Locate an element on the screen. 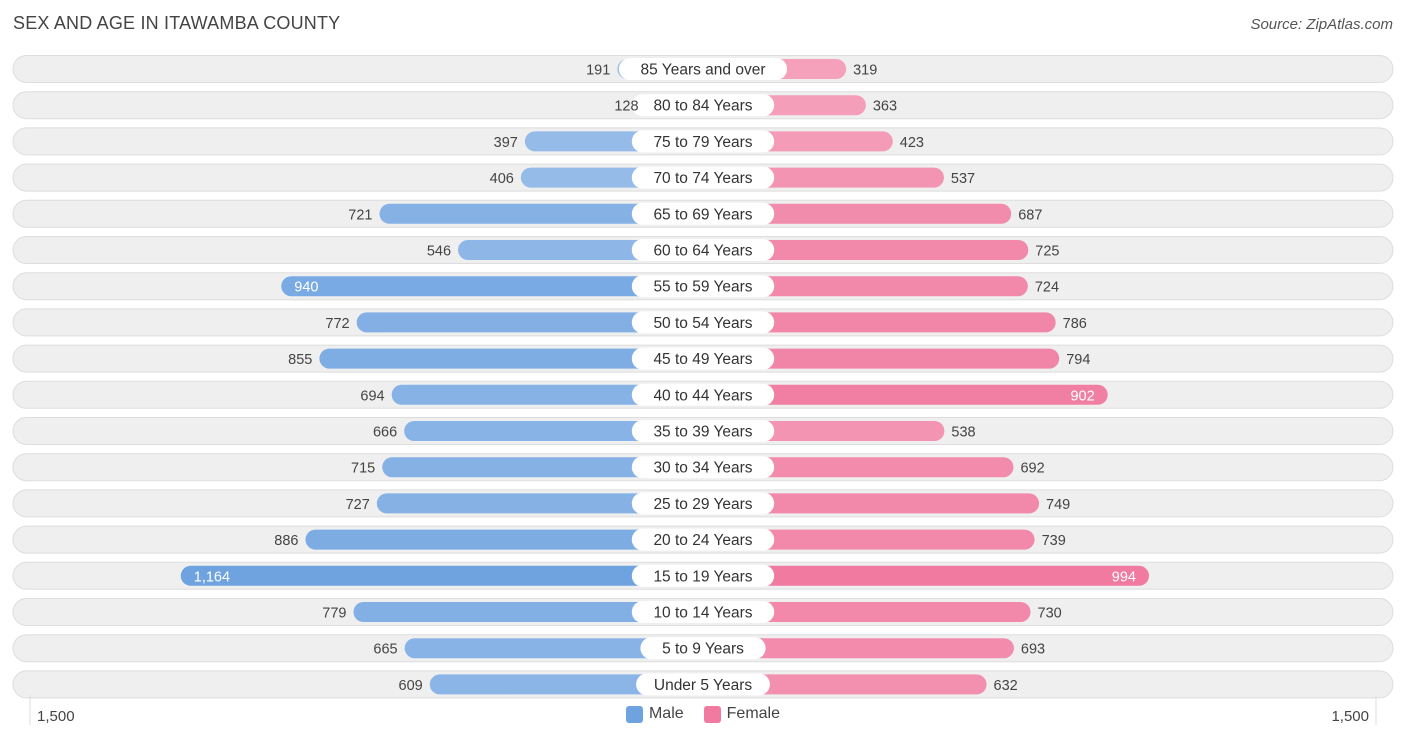  value-label-female: 687 is located at coordinates (1030, 215).